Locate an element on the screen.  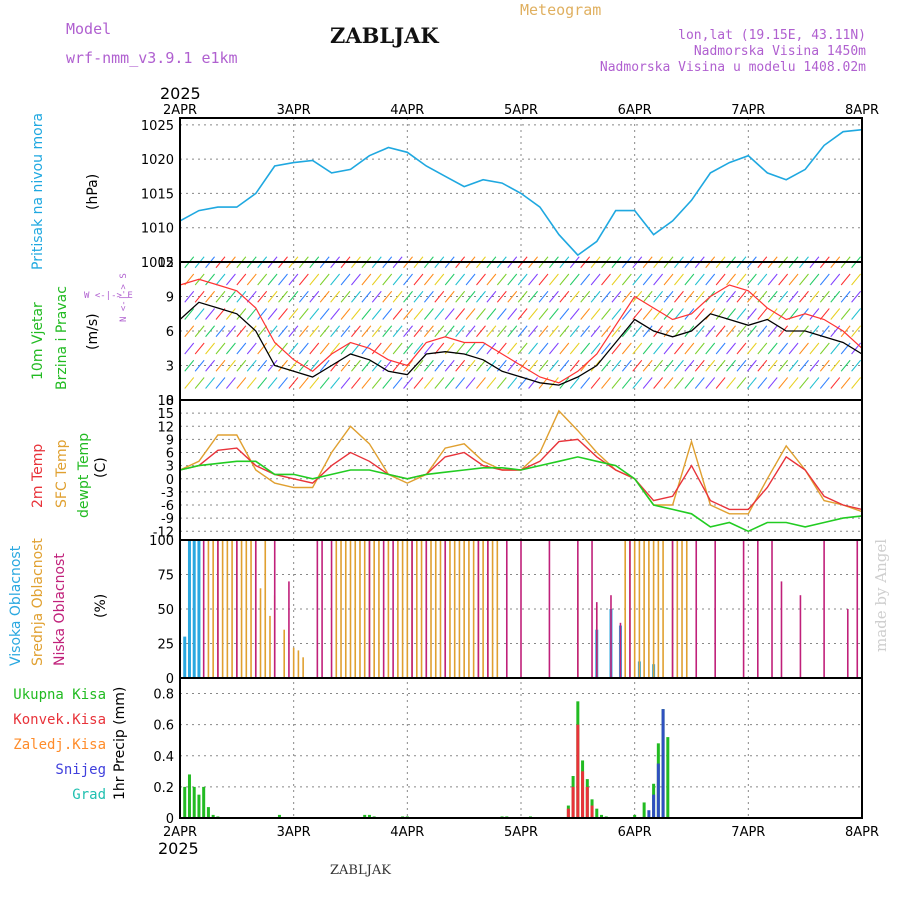
y-tick-label: -3 is located at coordinates (167, 493).